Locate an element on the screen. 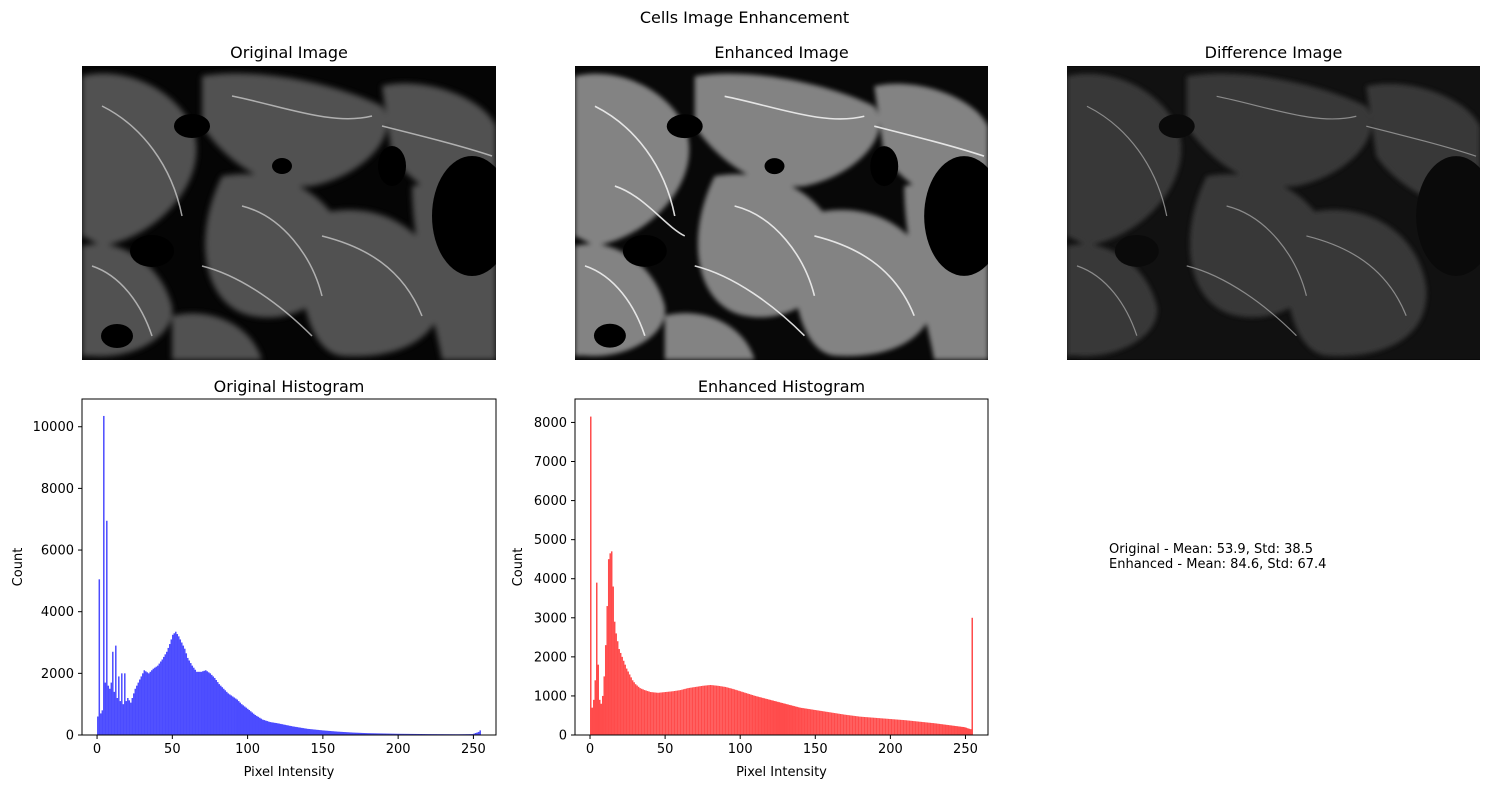  enhanced-histogram-xtick-label: 150 is located at coordinates (815, 749).